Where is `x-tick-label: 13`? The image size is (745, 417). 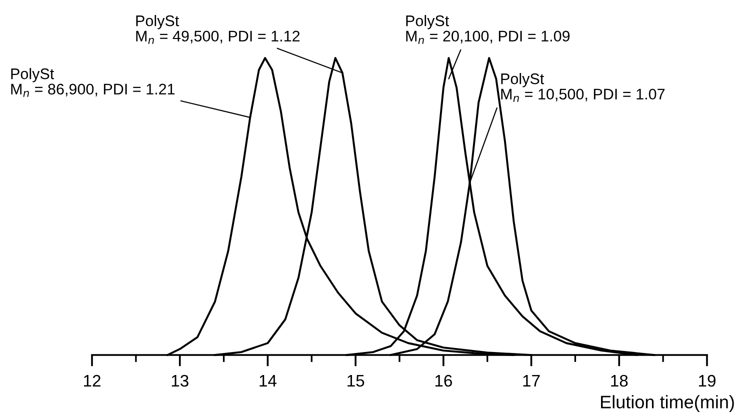 x-tick-label: 13 is located at coordinates (180, 380).